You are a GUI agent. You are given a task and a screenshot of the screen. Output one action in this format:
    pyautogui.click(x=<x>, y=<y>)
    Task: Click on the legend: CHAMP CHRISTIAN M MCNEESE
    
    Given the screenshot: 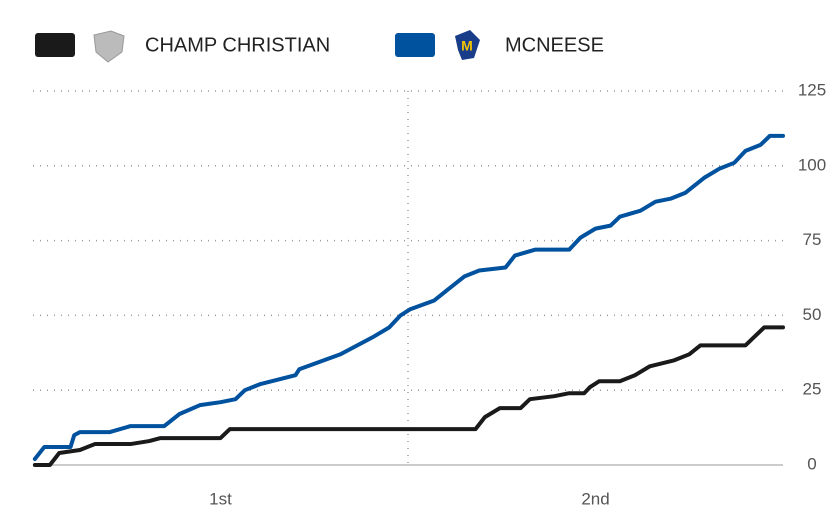 What is the action you would take?
    pyautogui.click(x=319, y=46)
    